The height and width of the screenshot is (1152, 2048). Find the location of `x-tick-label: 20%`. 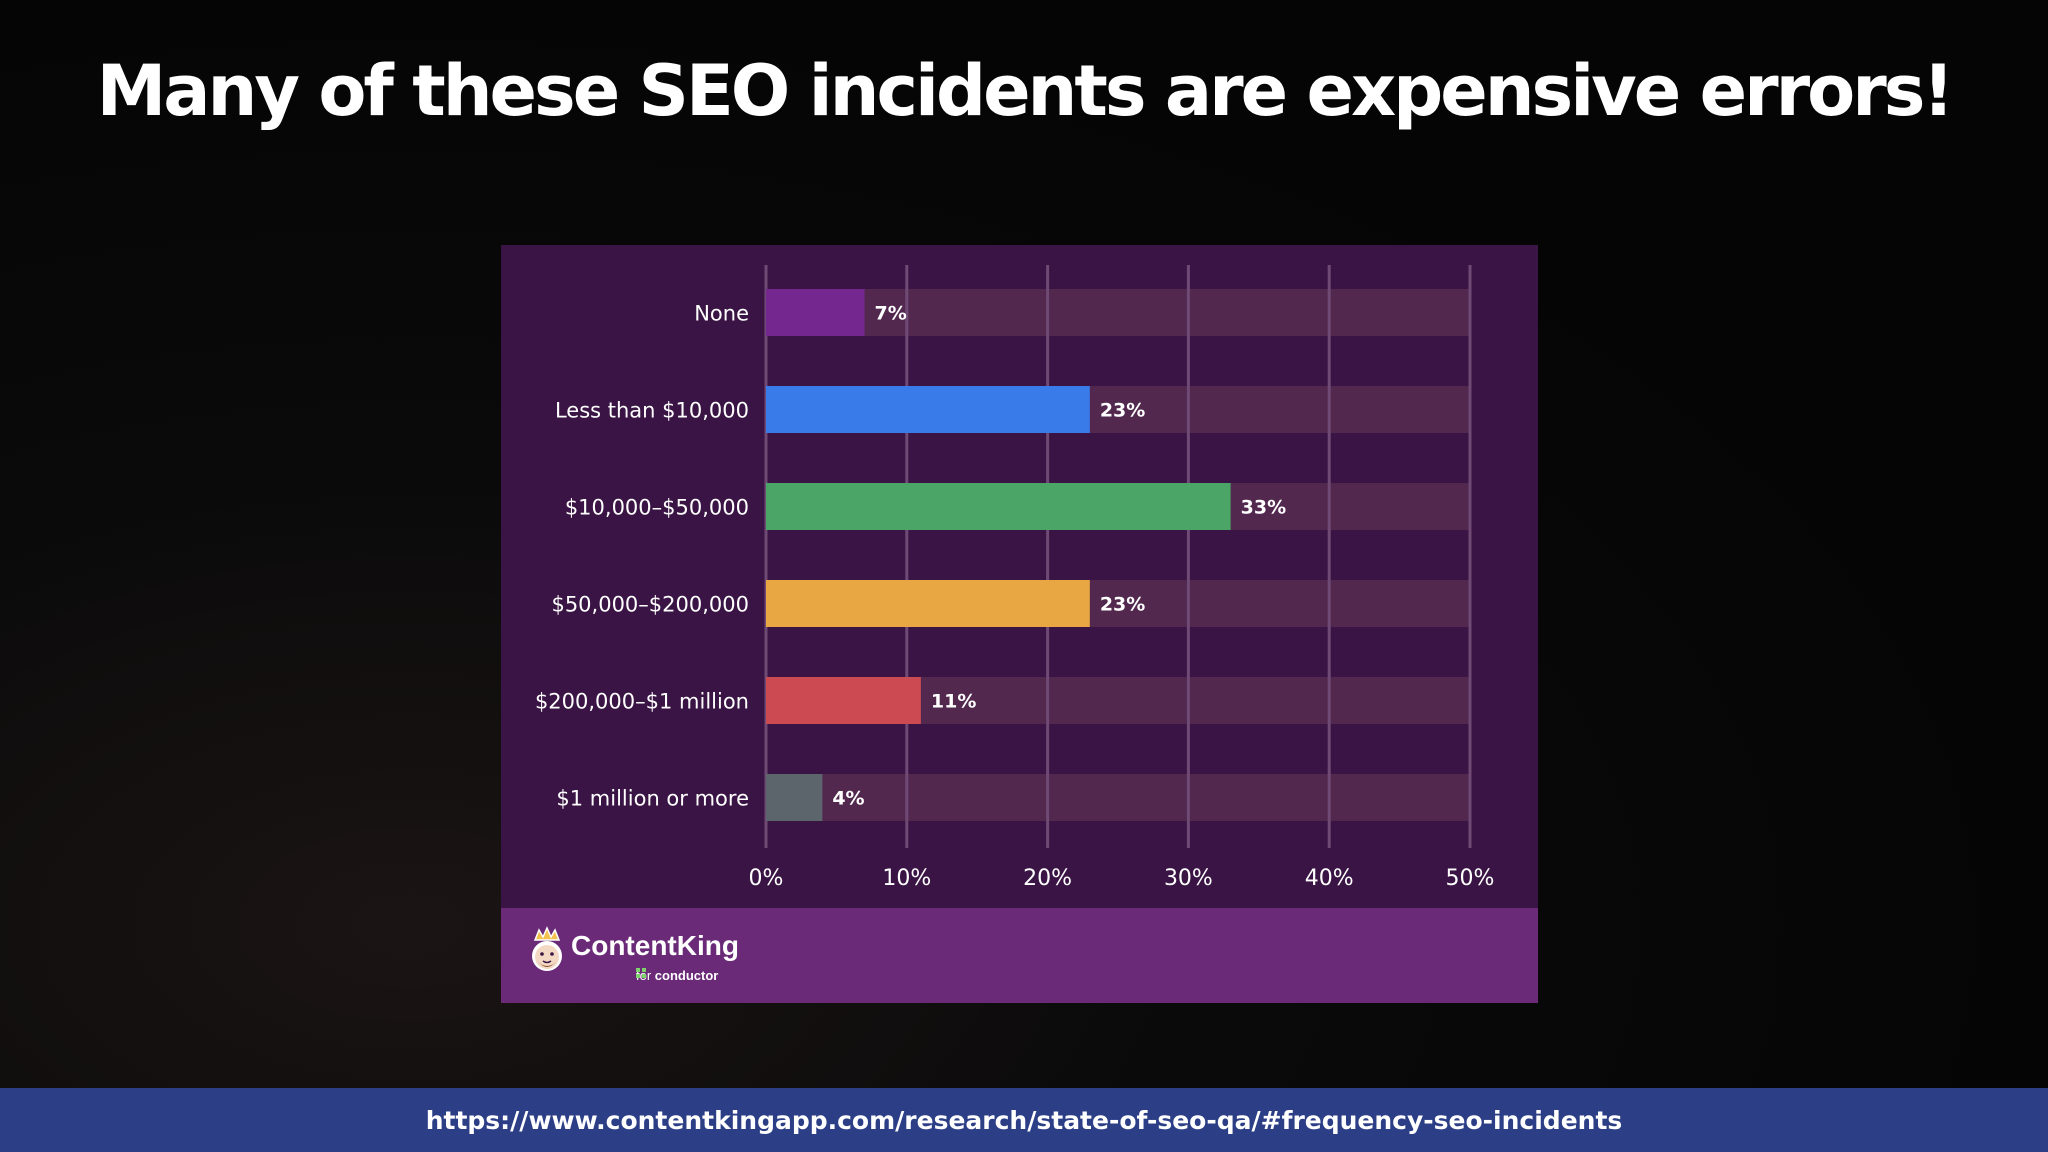

x-tick-label: 20% is located at coordinates (1047, 878).